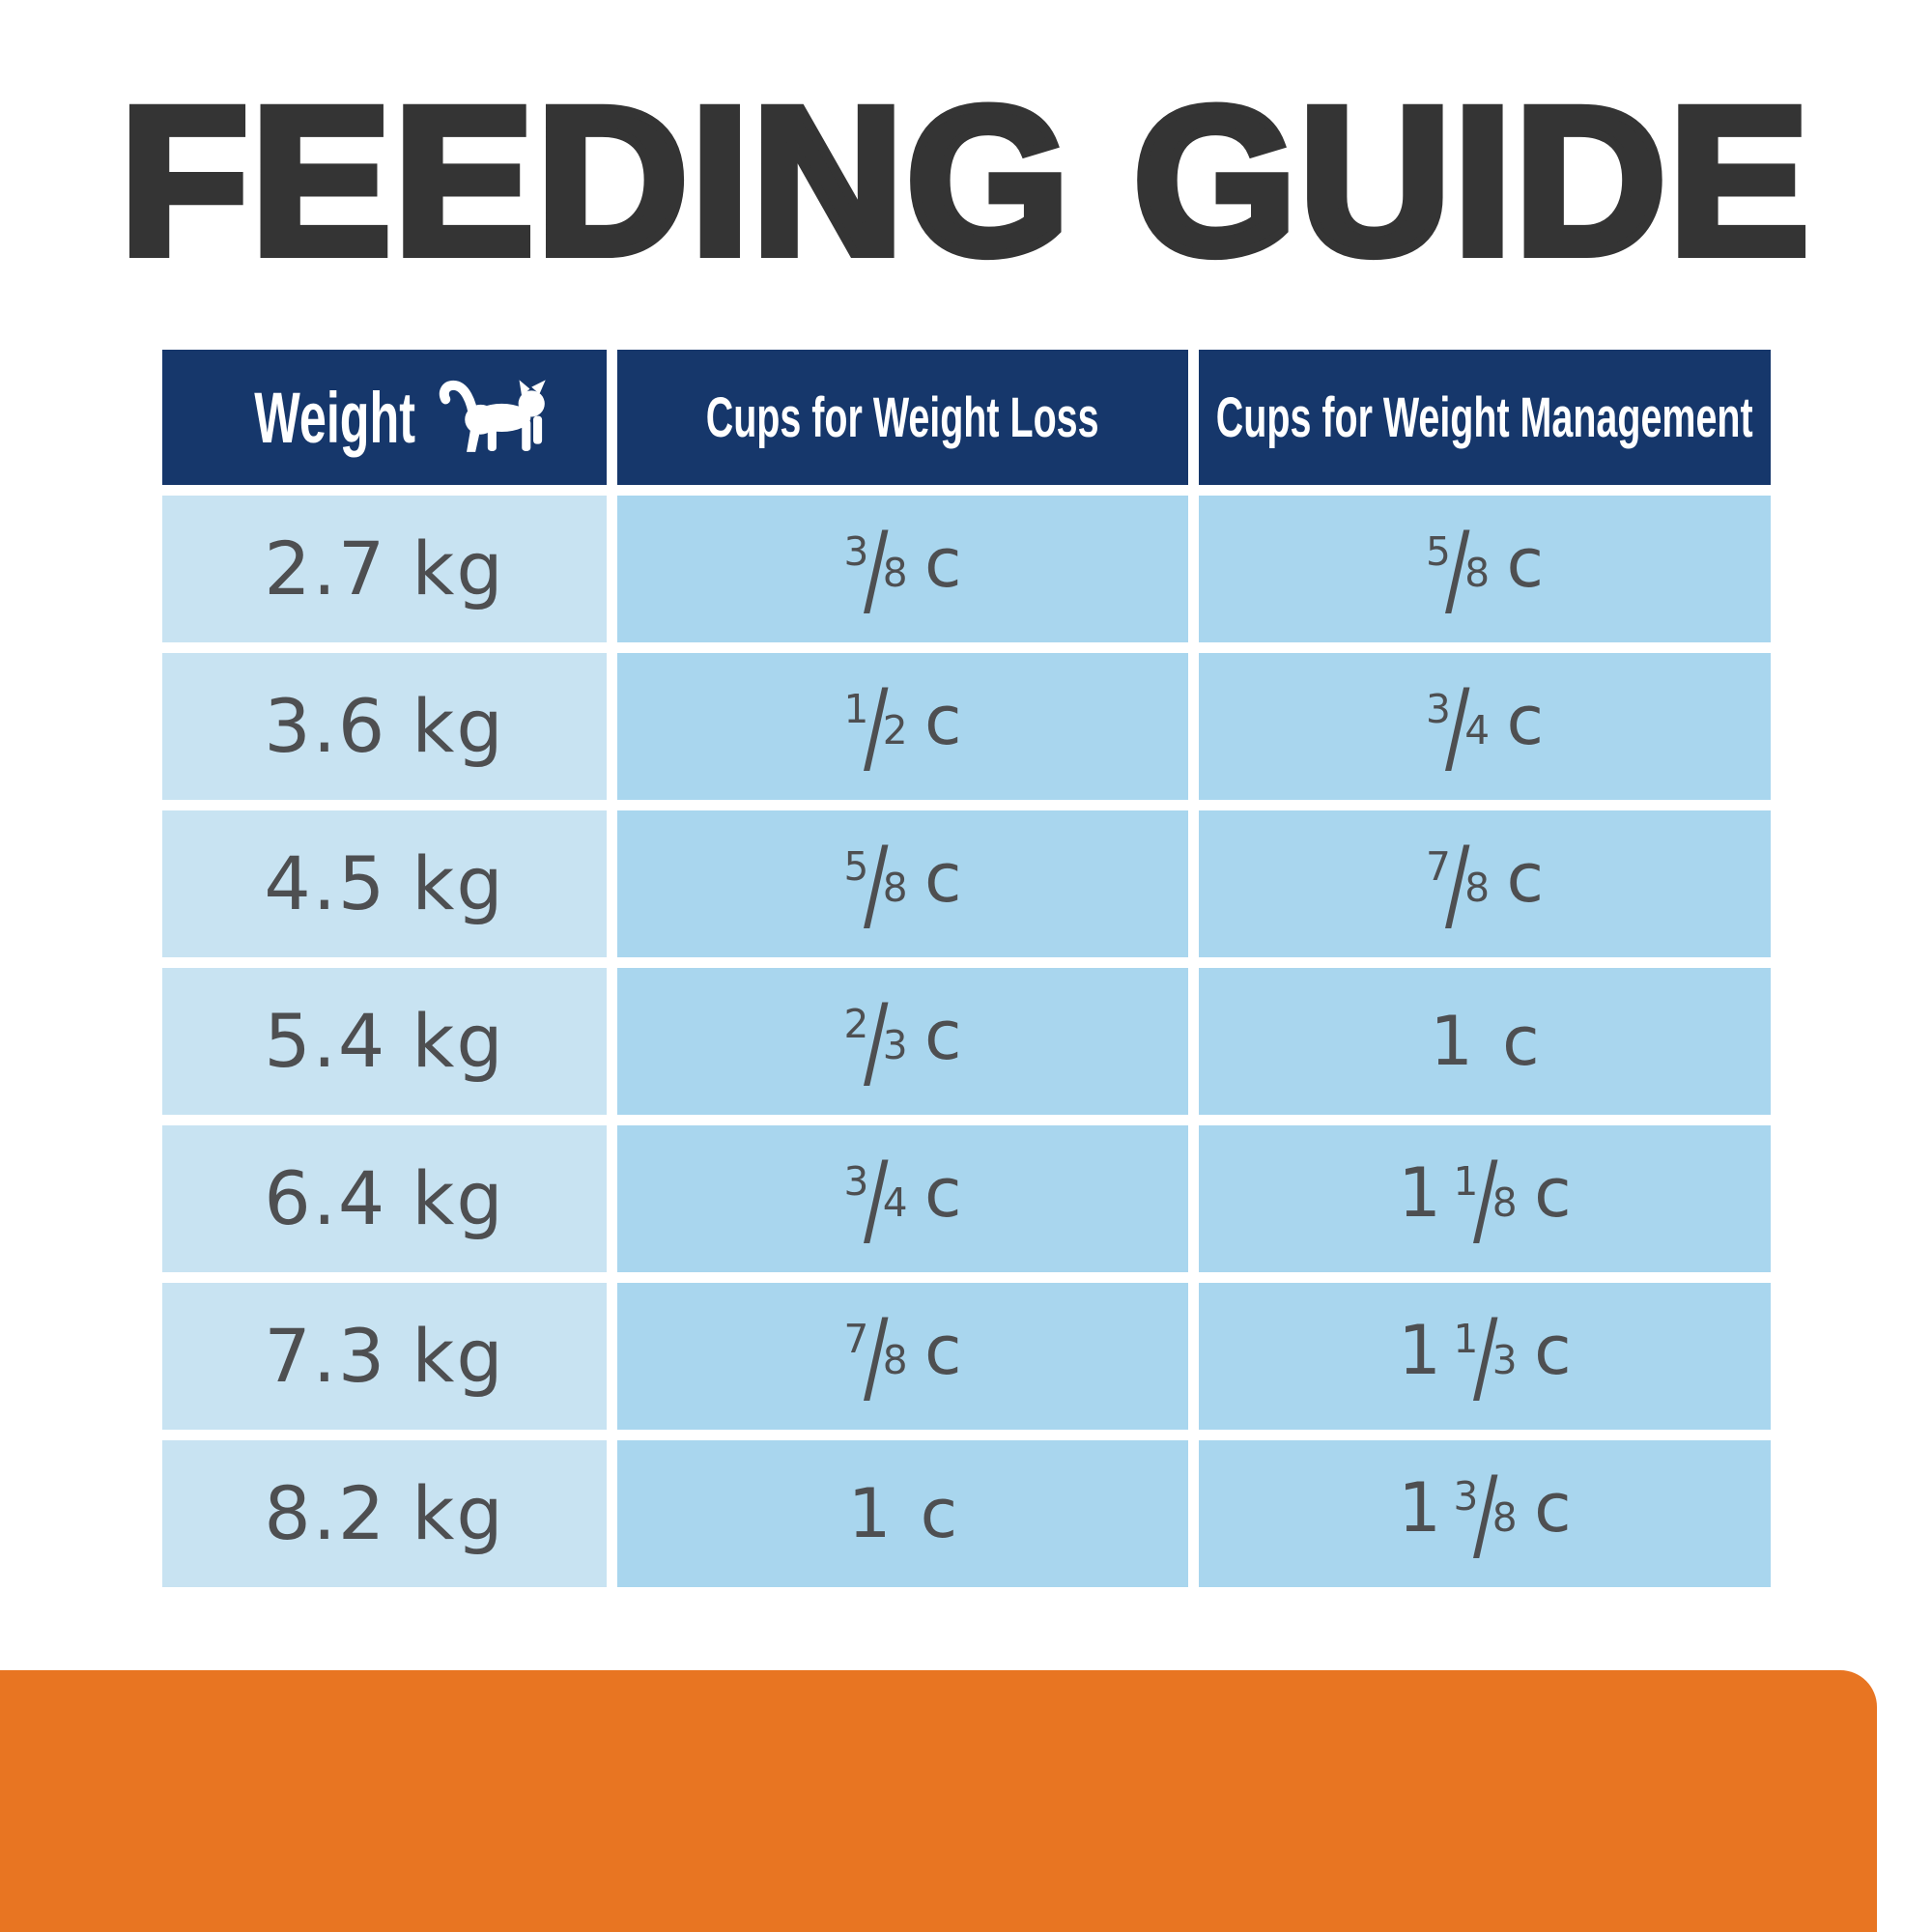 The image size is (1932, 1932). I want to click on loss-cell: 2/3 c, so click(902, 1041).